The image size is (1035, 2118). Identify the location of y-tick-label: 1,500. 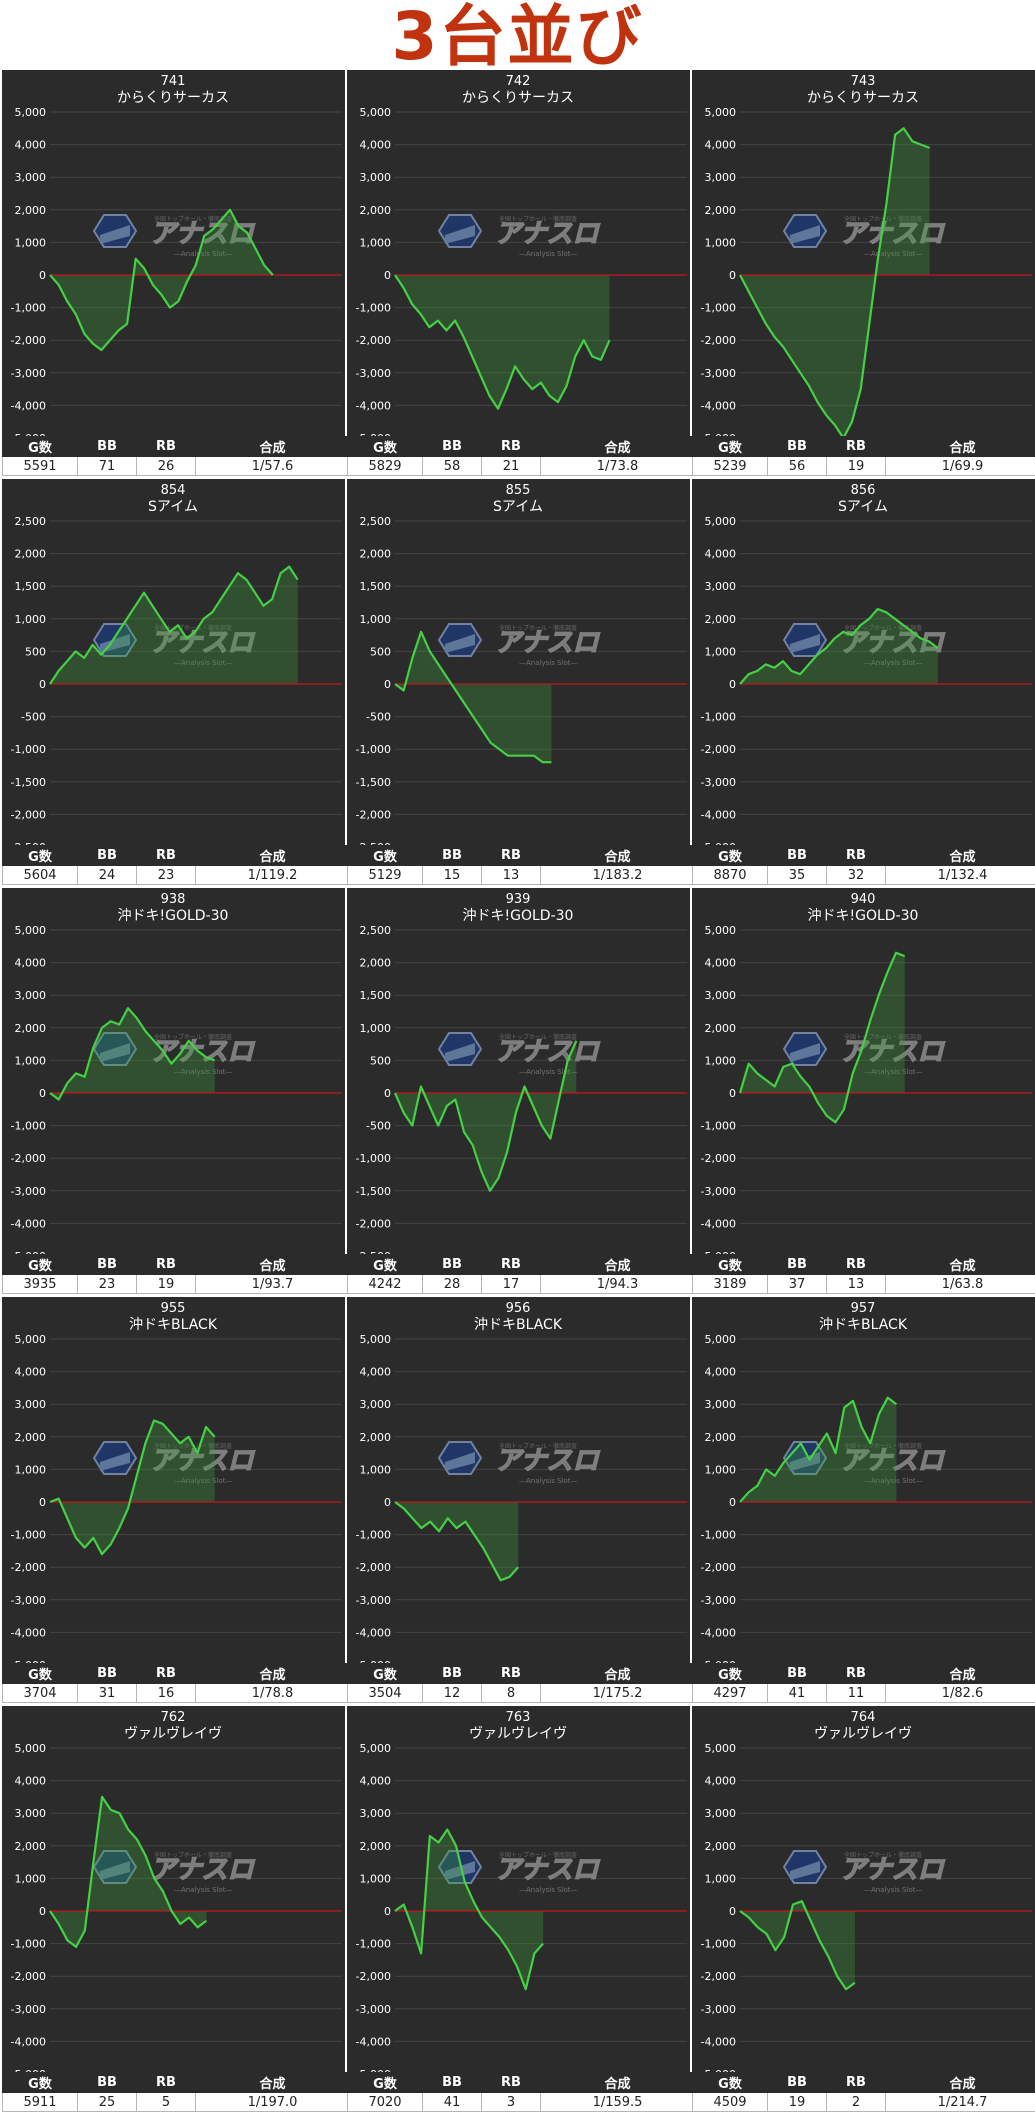
(31, 586).